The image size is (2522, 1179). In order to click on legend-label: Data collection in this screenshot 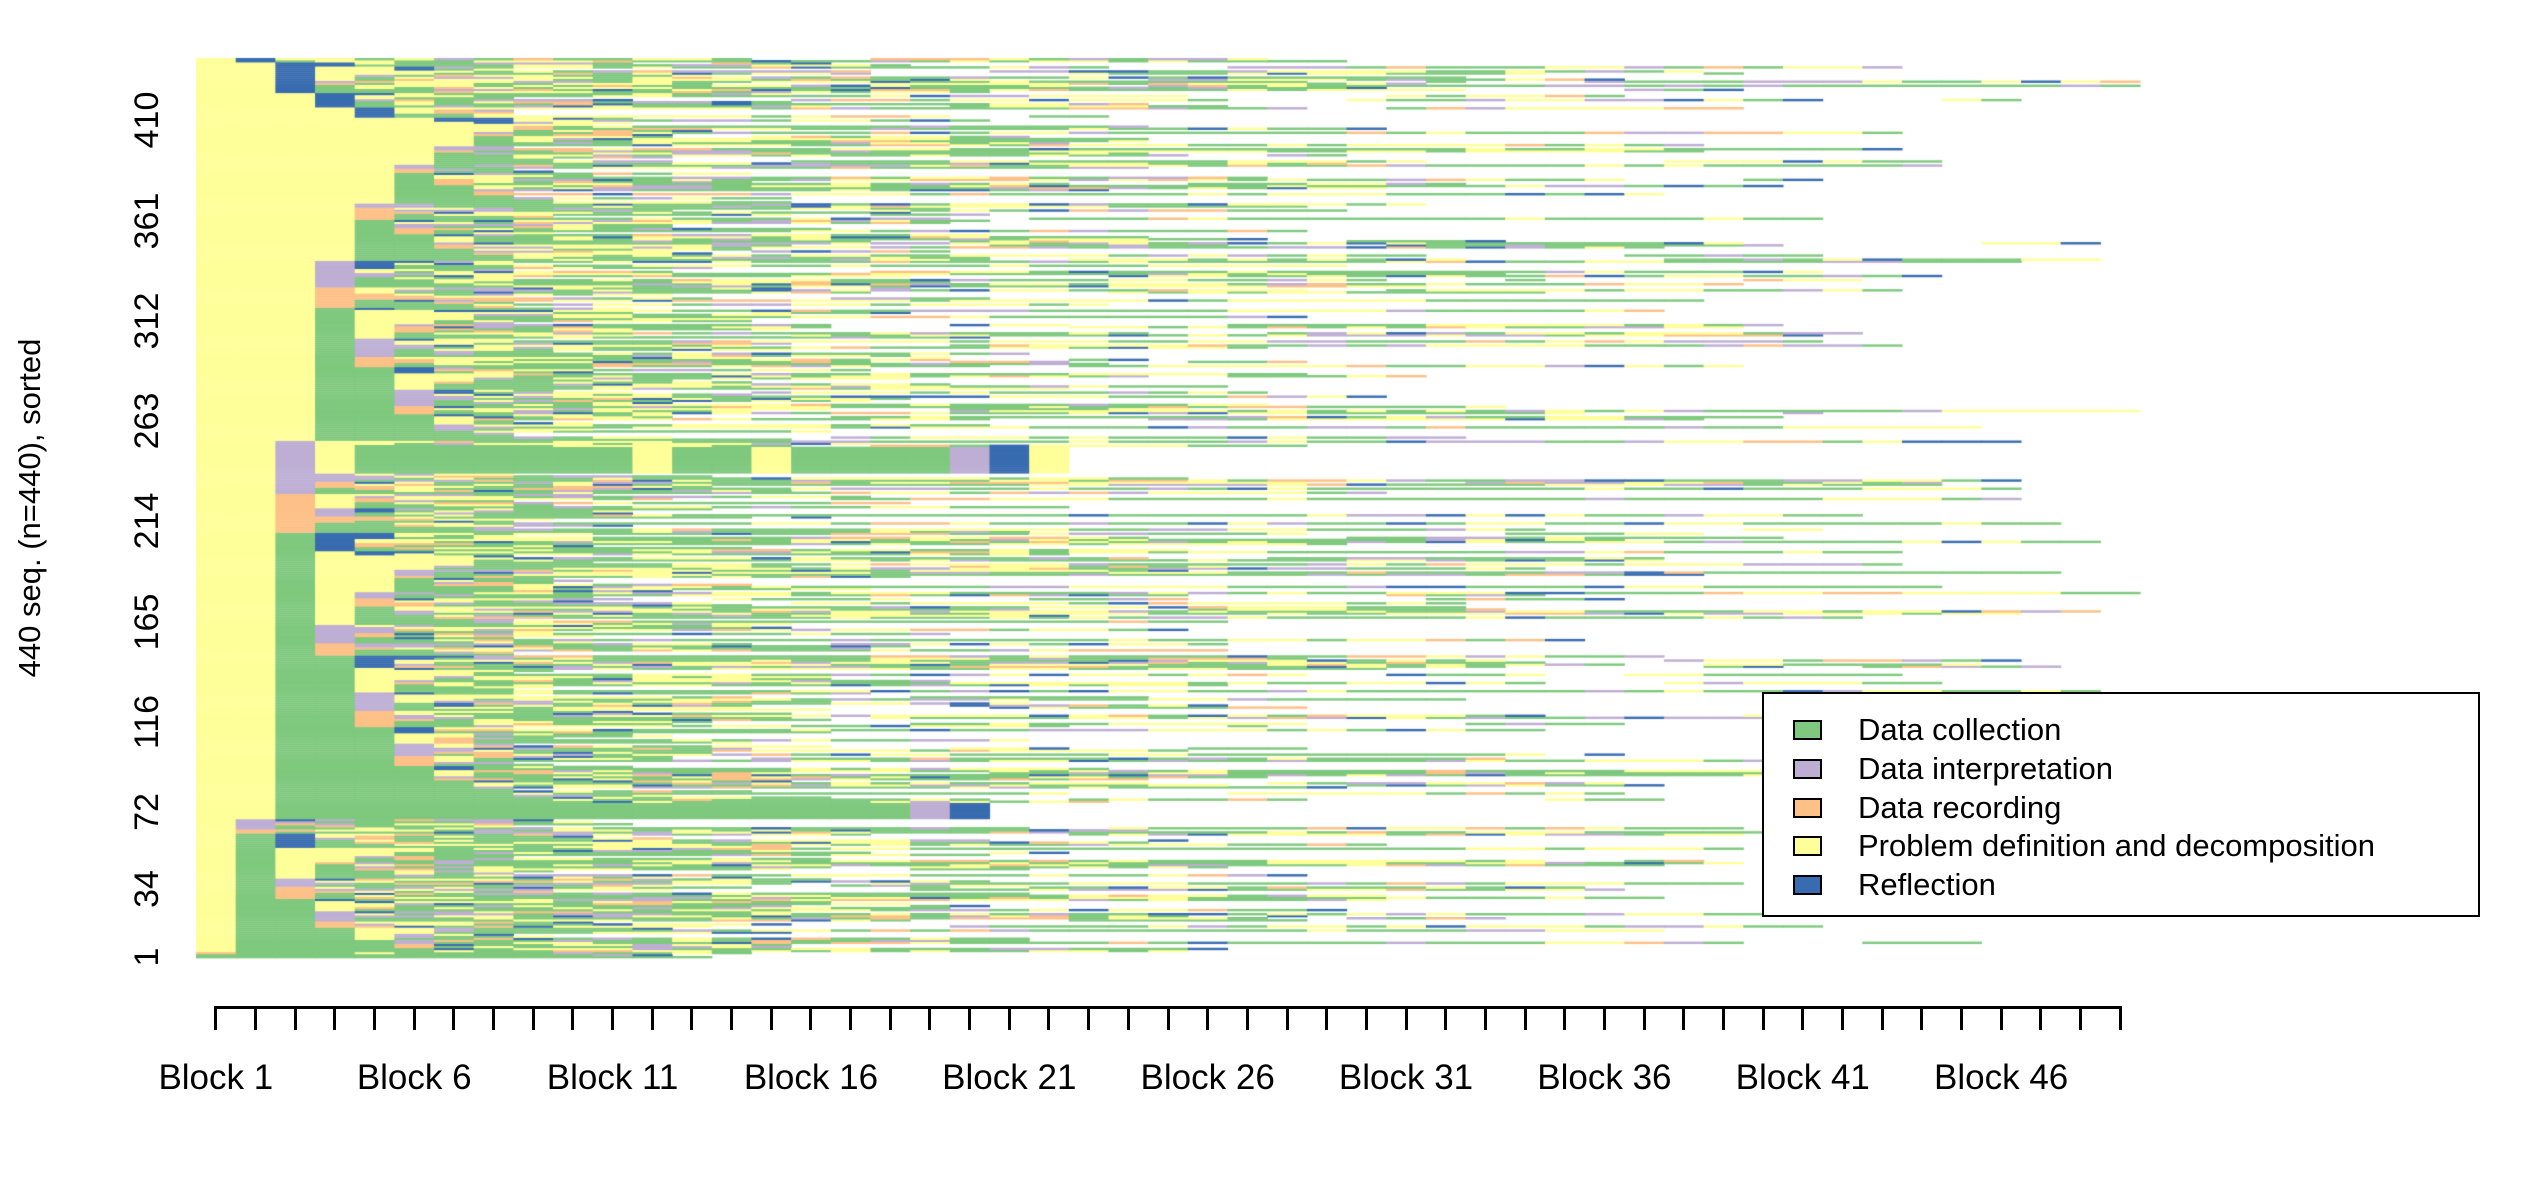, I will do `click(1960, 730)`.